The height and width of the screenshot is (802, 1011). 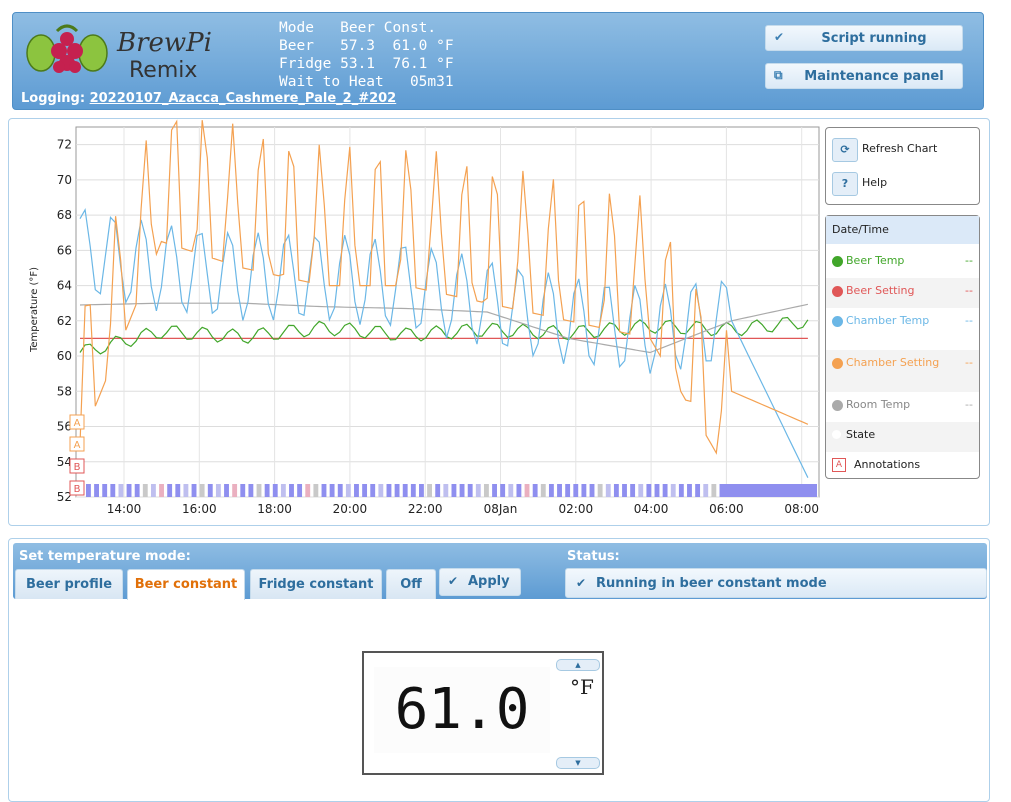 I want to click on legend-item: State, so click(x=902, y=437).